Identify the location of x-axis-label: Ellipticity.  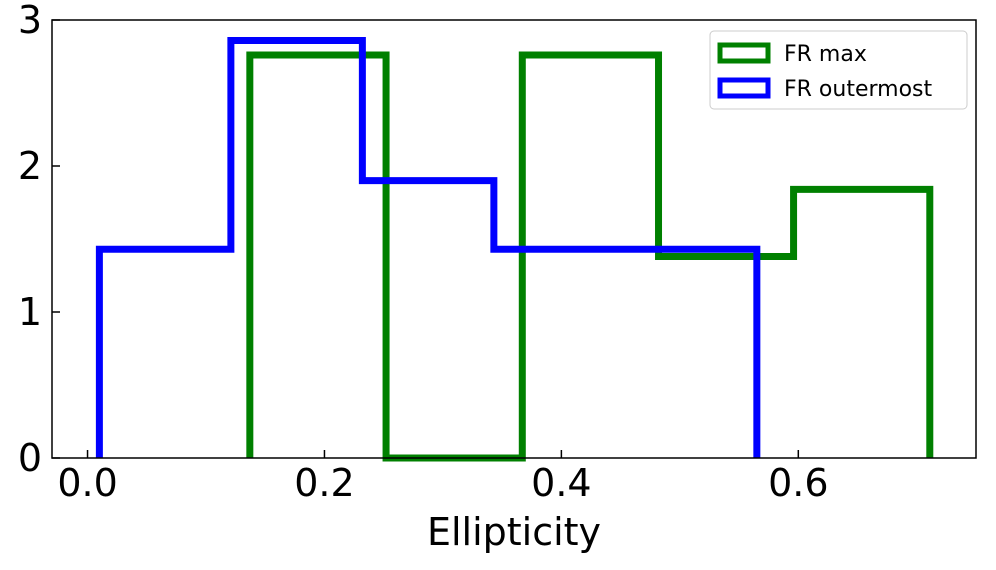
(514, 532).